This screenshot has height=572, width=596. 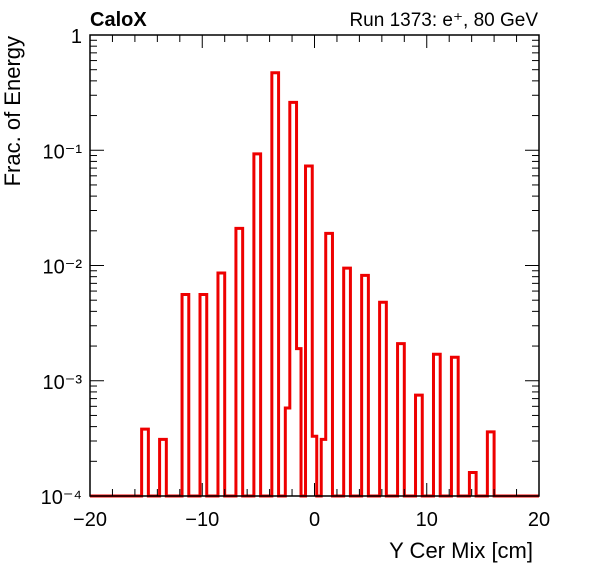 I want to click on y-tick-label: 1, so click(x=76, y=37).